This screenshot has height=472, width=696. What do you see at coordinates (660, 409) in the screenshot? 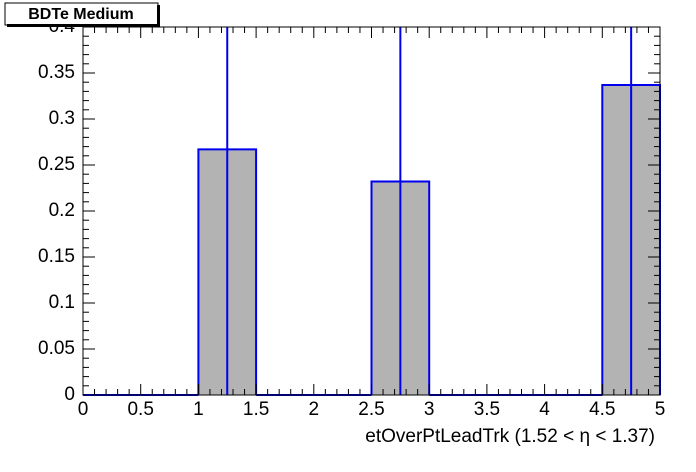
I see `x-tick-label: 5` at bounding box center [660, 409].